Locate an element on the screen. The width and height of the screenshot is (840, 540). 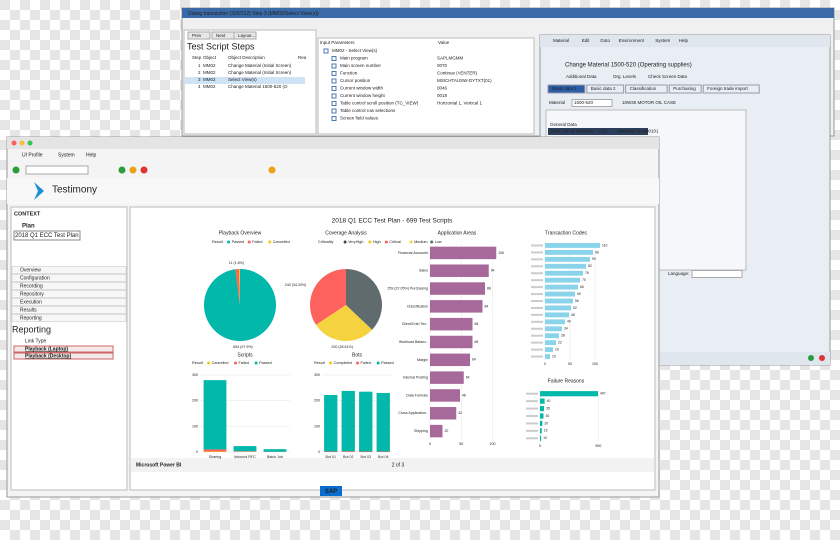
y-tick-label: 100 is located at coordinates (195, 426).